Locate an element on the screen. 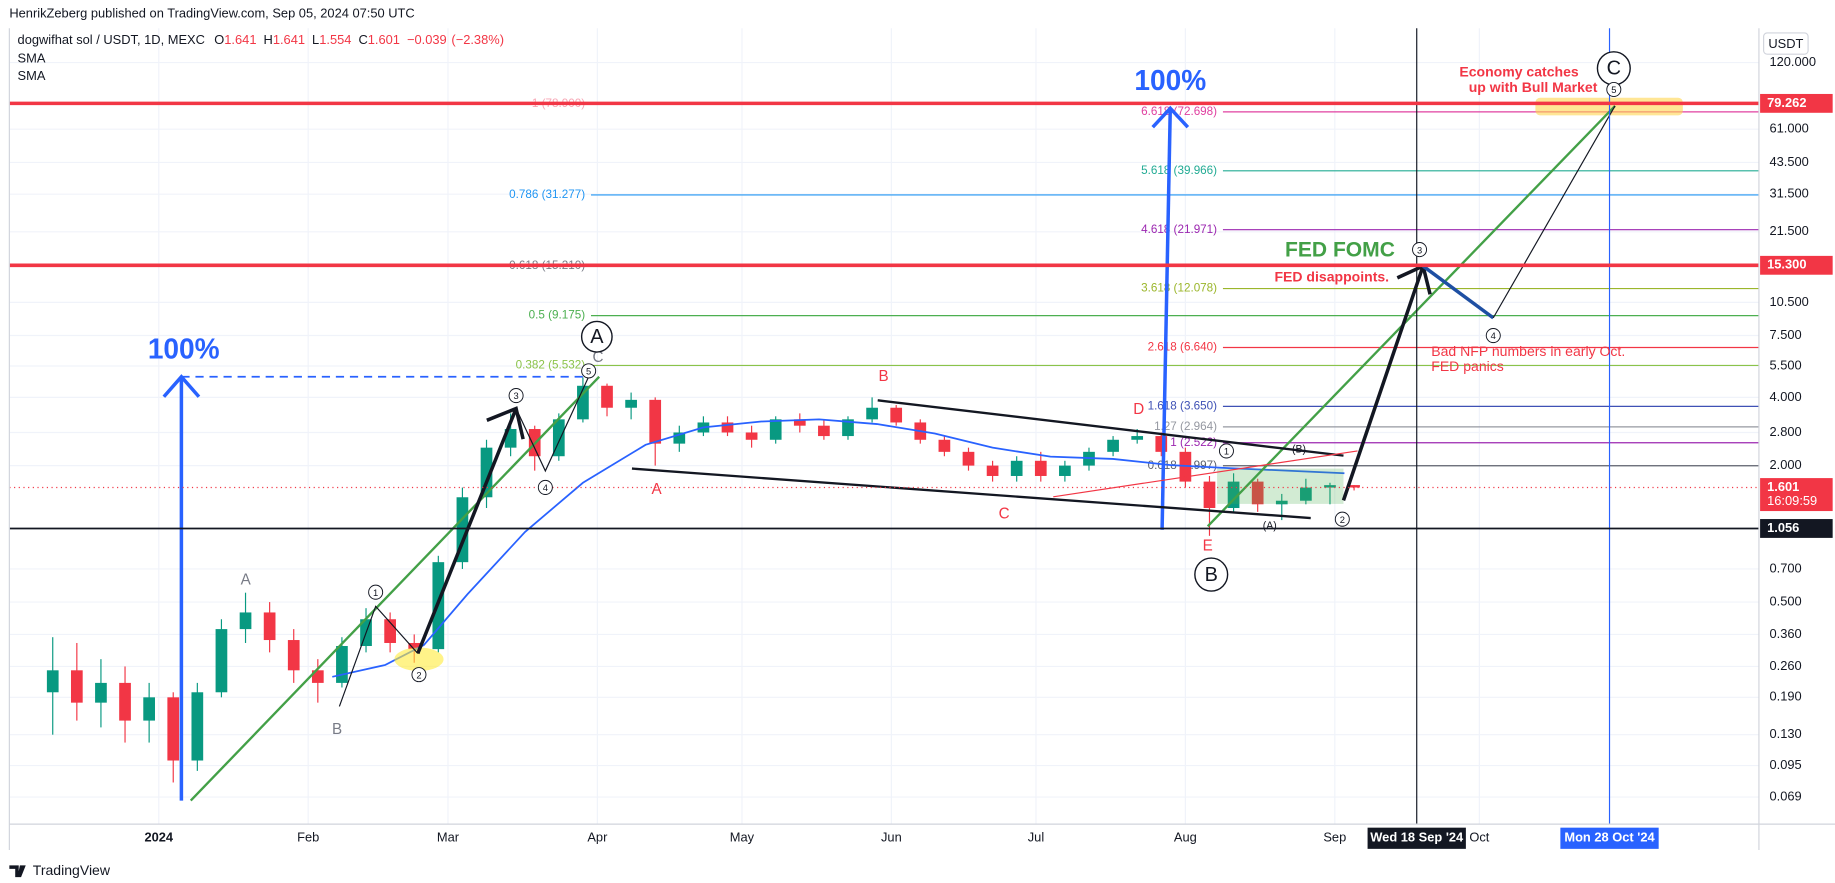  x-tick-label: Oct is located at coordinates (1479, 837).